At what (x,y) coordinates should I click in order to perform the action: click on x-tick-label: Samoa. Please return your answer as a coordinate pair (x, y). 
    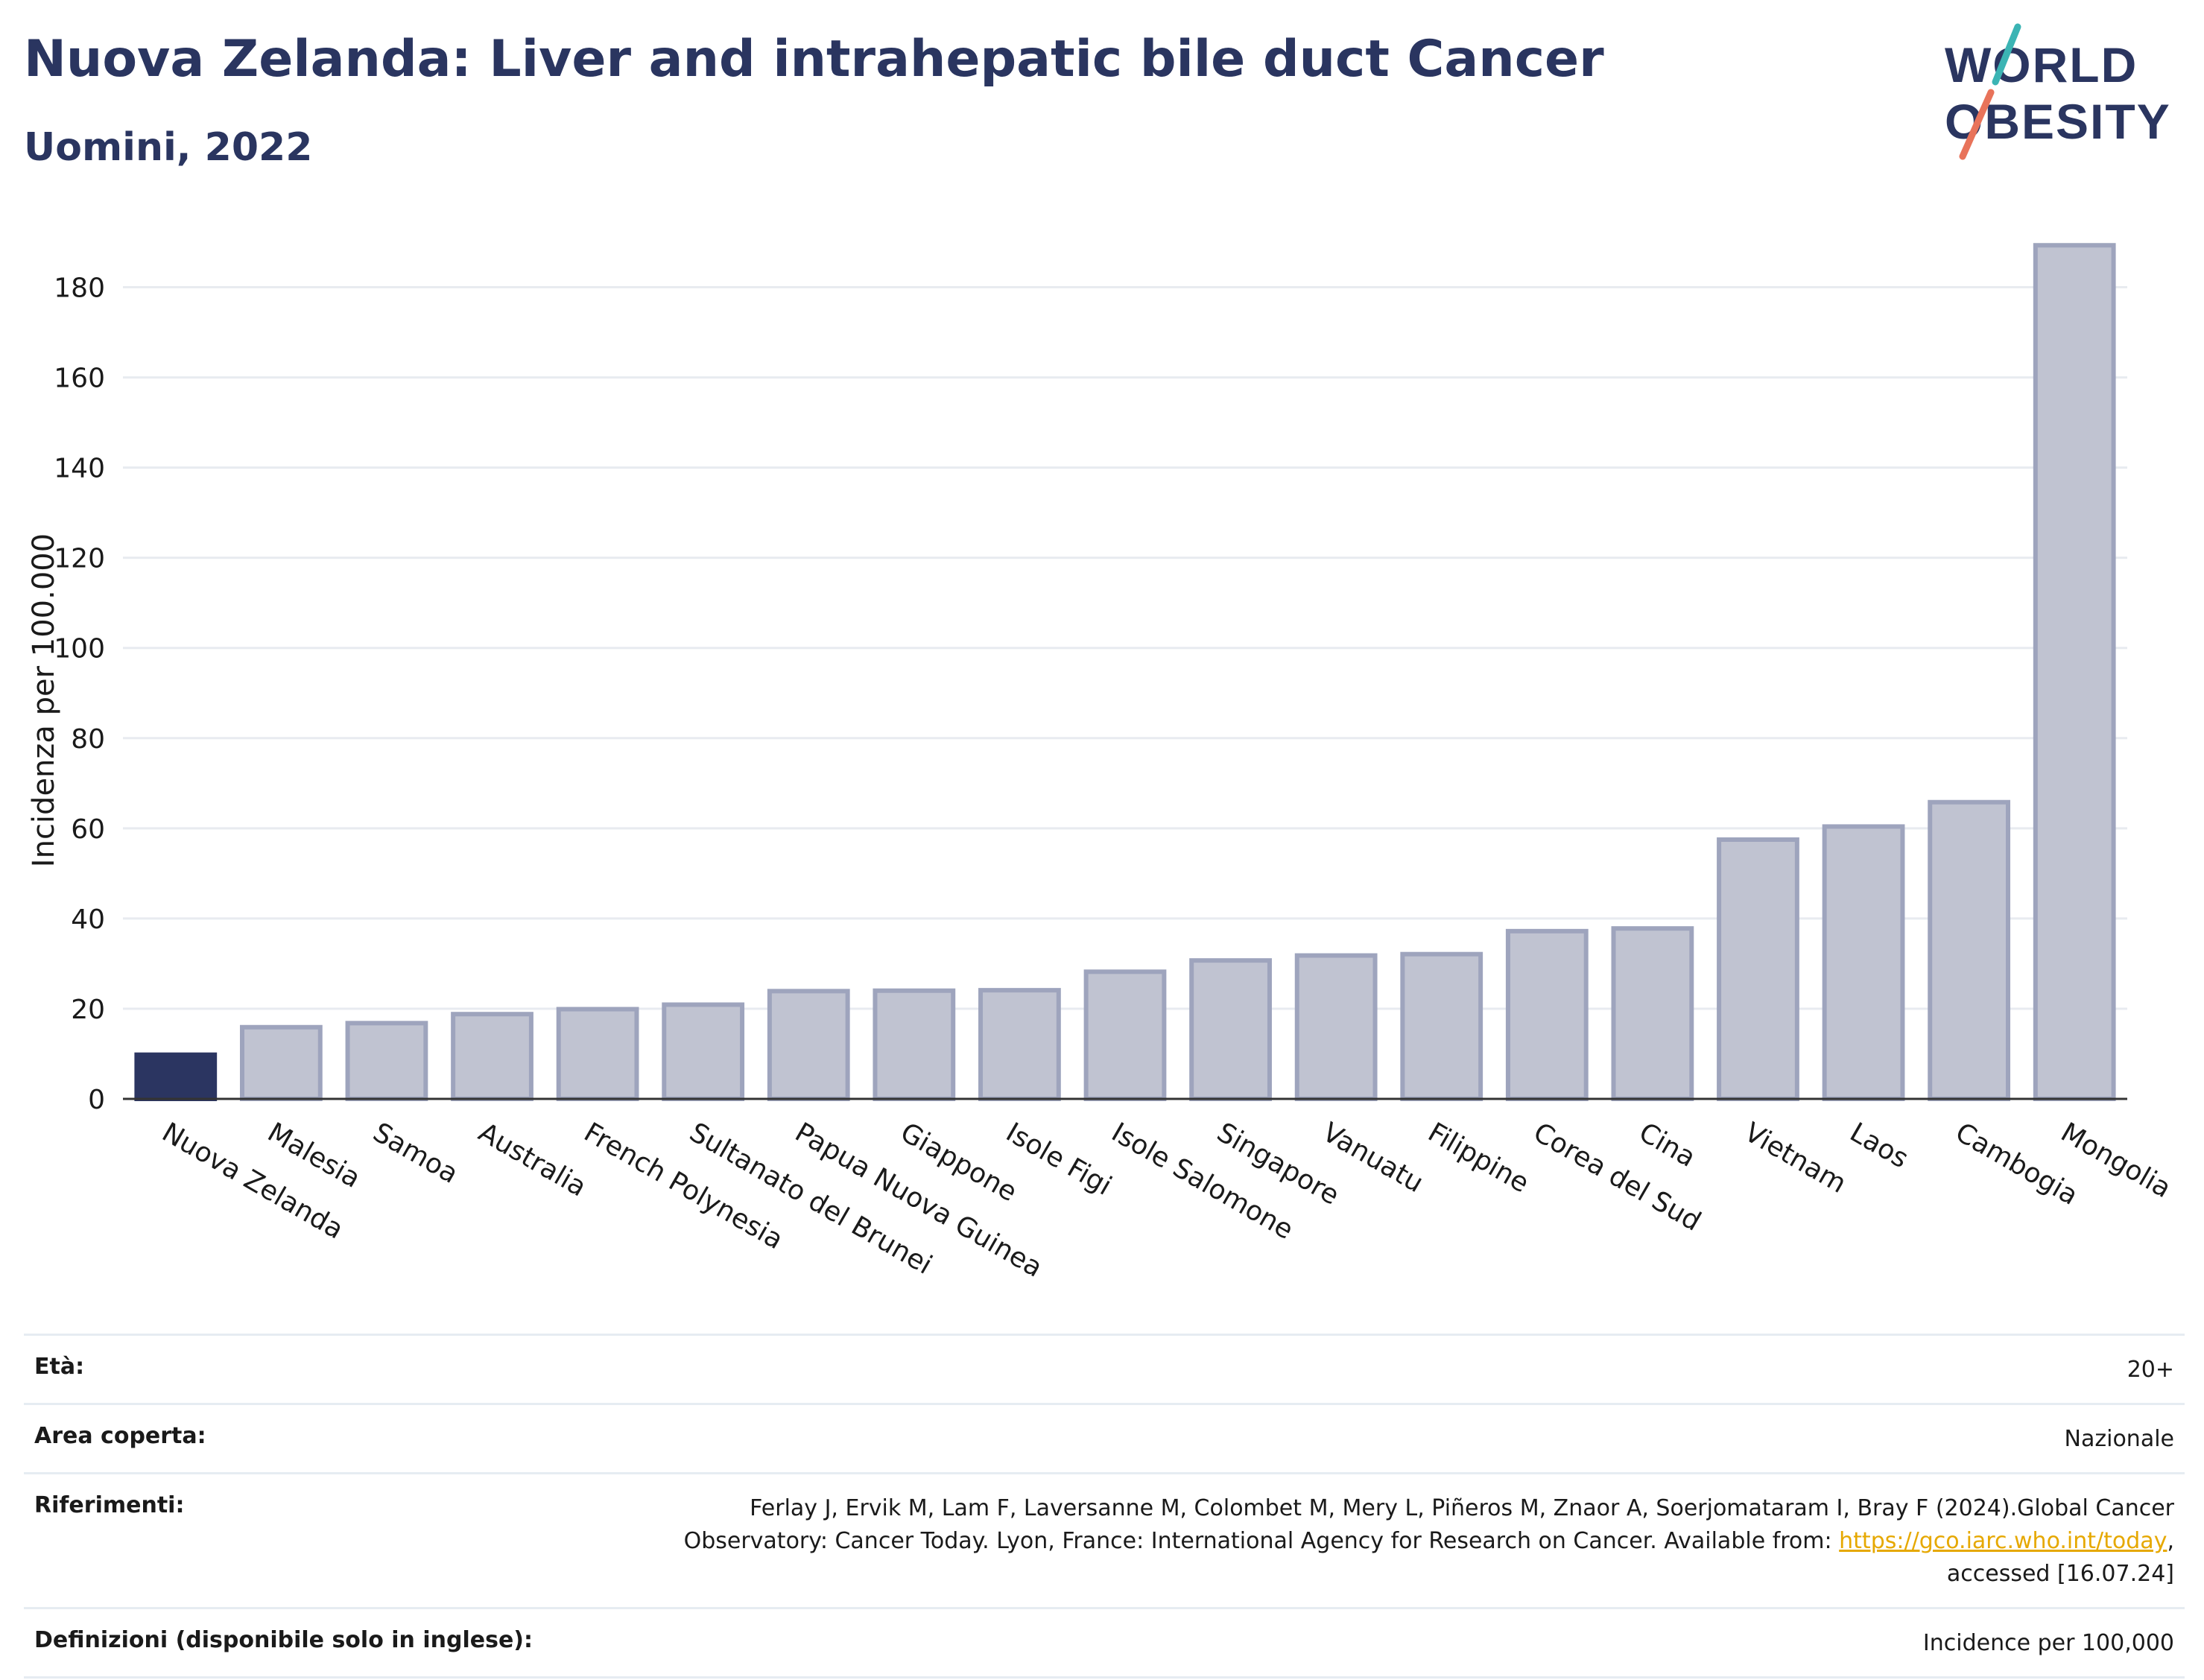
    Looking at the image, I should click on (415, 1153).